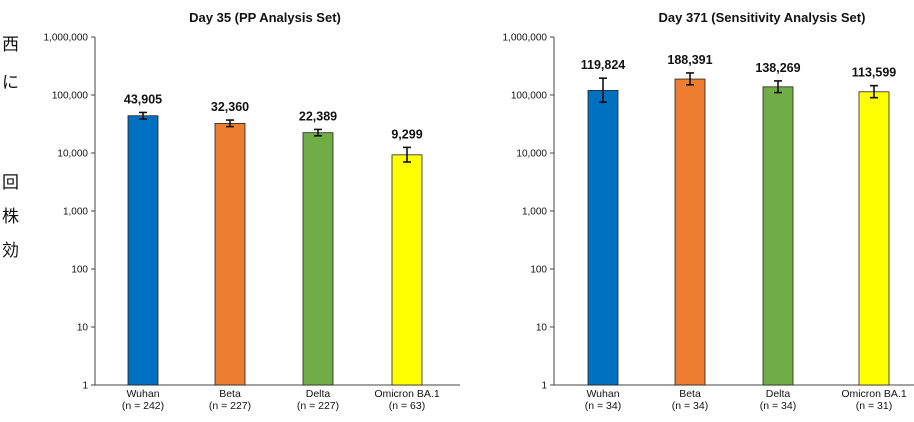 The width and height of the screenshot is (914, 422). I want to click on chart-title: Day 35 (PP Analysis Set), so click(265, 17).